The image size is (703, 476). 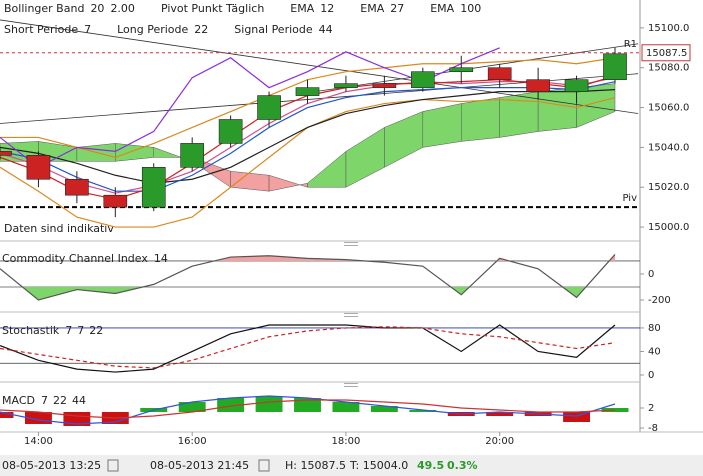 I want to click on legend-param: 22, so click(x=201, y=29).